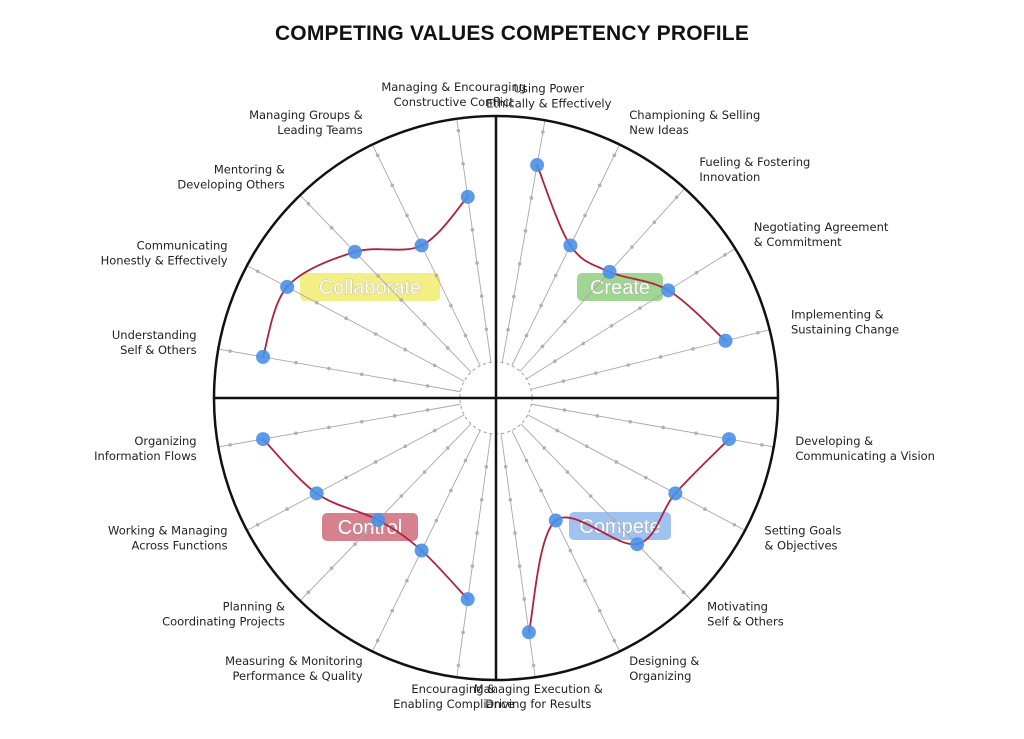  What do you see at coordinates (845, 321) in the screenshot?
I see `competency-label: Implementing & Sustaining Change` at bounding box center [845, 321].